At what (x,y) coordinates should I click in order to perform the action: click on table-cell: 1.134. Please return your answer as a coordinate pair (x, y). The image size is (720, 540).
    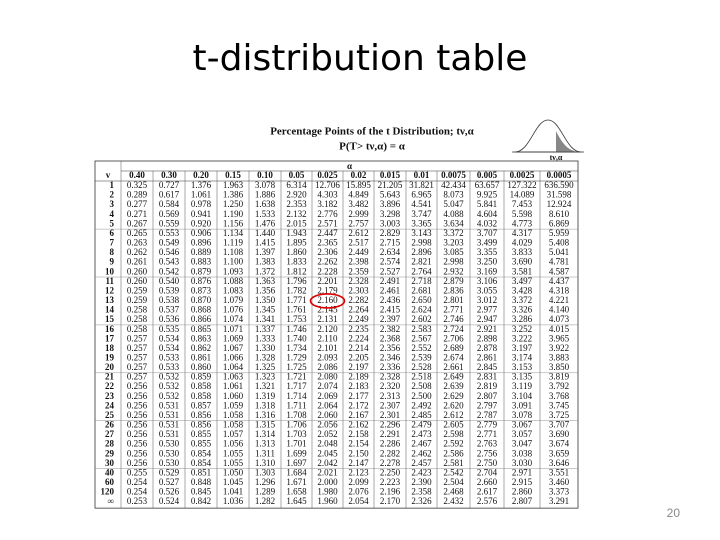
    Looking at the image, I should click on (233, 233).